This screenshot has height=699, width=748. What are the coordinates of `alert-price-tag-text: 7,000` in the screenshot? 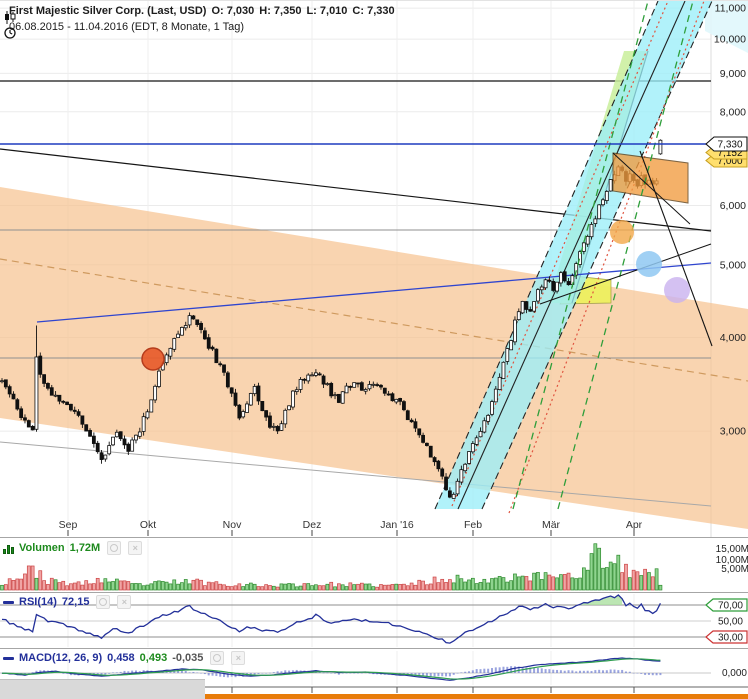 It's located at (729, 161).